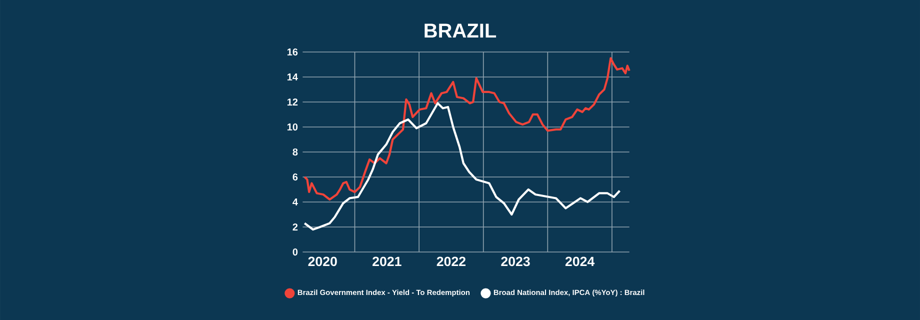  Describe the element at coordinates (462, 166) in the screenshot. I see `line-series` at that location.